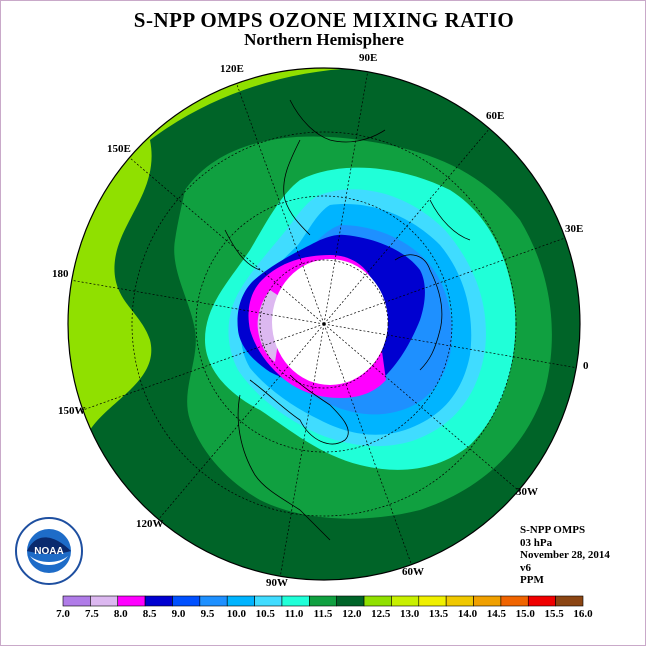  What do you see at coordinates (554, 614) in the screenshot?
I see `colorbar-tick-label: 15.5` at bounding box center [554, 614].